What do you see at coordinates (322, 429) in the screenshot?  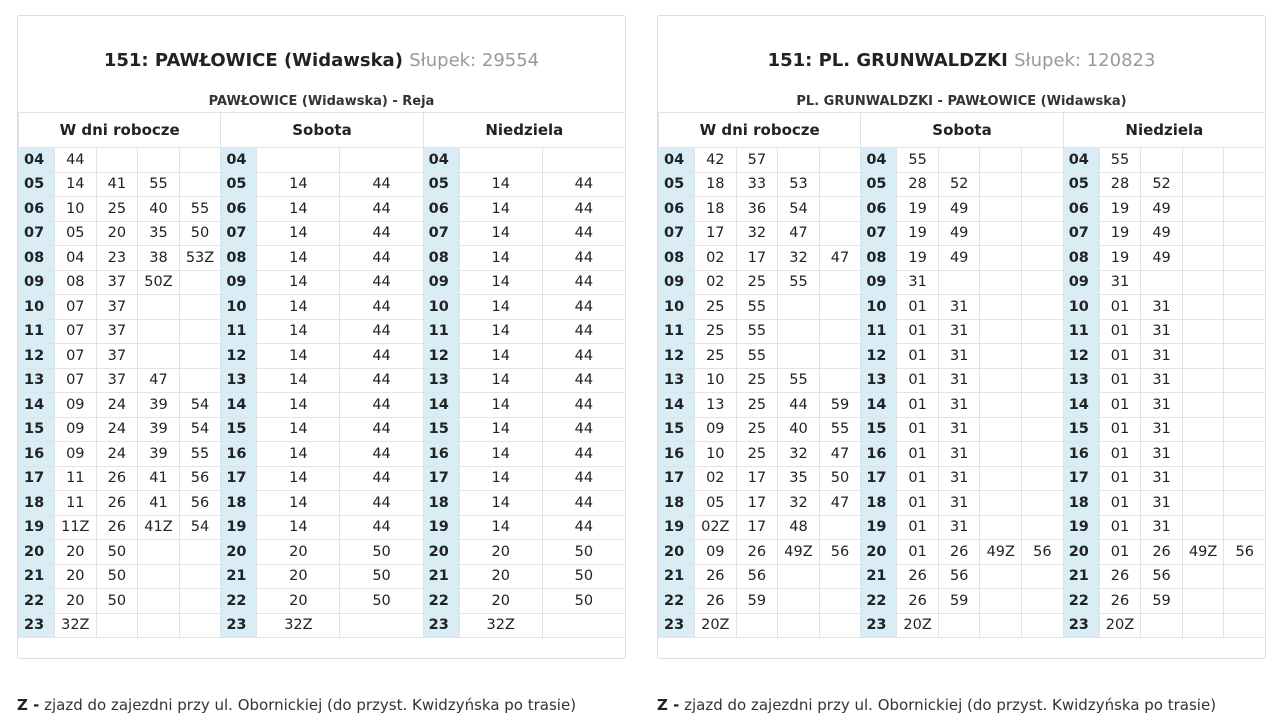 I see `hour-row: 15 09 24 39 54 15 14 44 15 14 44` at bounding box center [322, 429].